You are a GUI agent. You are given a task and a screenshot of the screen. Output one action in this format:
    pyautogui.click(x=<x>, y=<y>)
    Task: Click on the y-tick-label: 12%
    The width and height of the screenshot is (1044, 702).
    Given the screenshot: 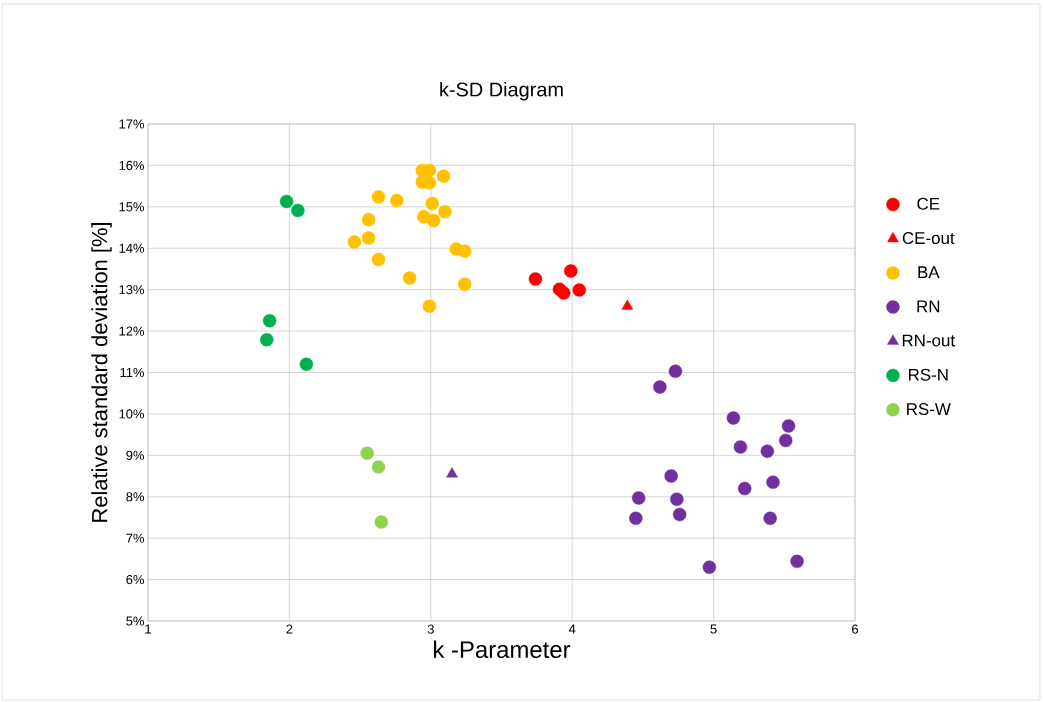 What is the action you would take?
    pyautogui.click(x=132, y=331)
    